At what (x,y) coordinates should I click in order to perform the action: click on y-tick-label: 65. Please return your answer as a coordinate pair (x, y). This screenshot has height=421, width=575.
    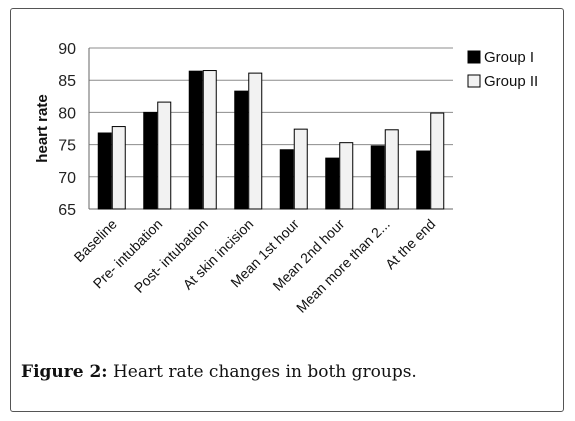
    Looking at the image, I should click on (67, 210).